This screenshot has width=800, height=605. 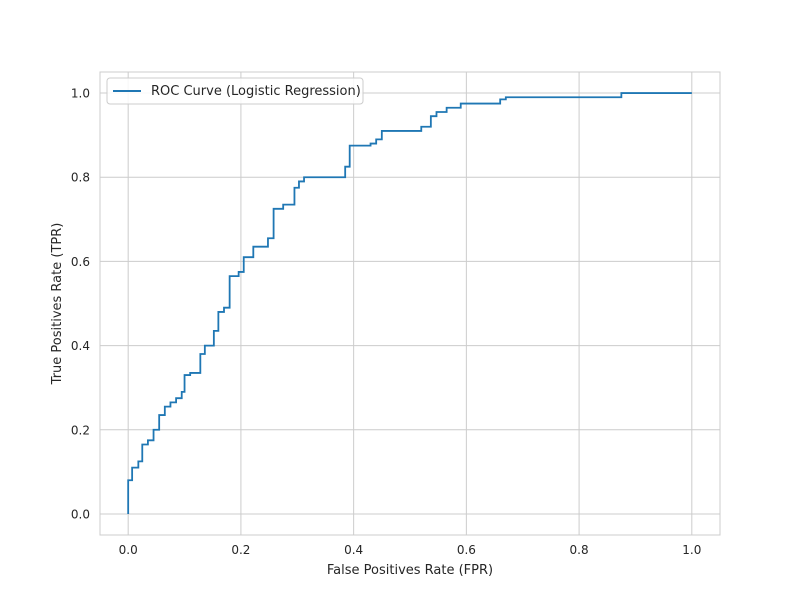 What do you see at coordinates (410, 570) in the screenshot?
I see `x-axis-label: False Positives Rate (FPR)` at bounding box center [410, 570].